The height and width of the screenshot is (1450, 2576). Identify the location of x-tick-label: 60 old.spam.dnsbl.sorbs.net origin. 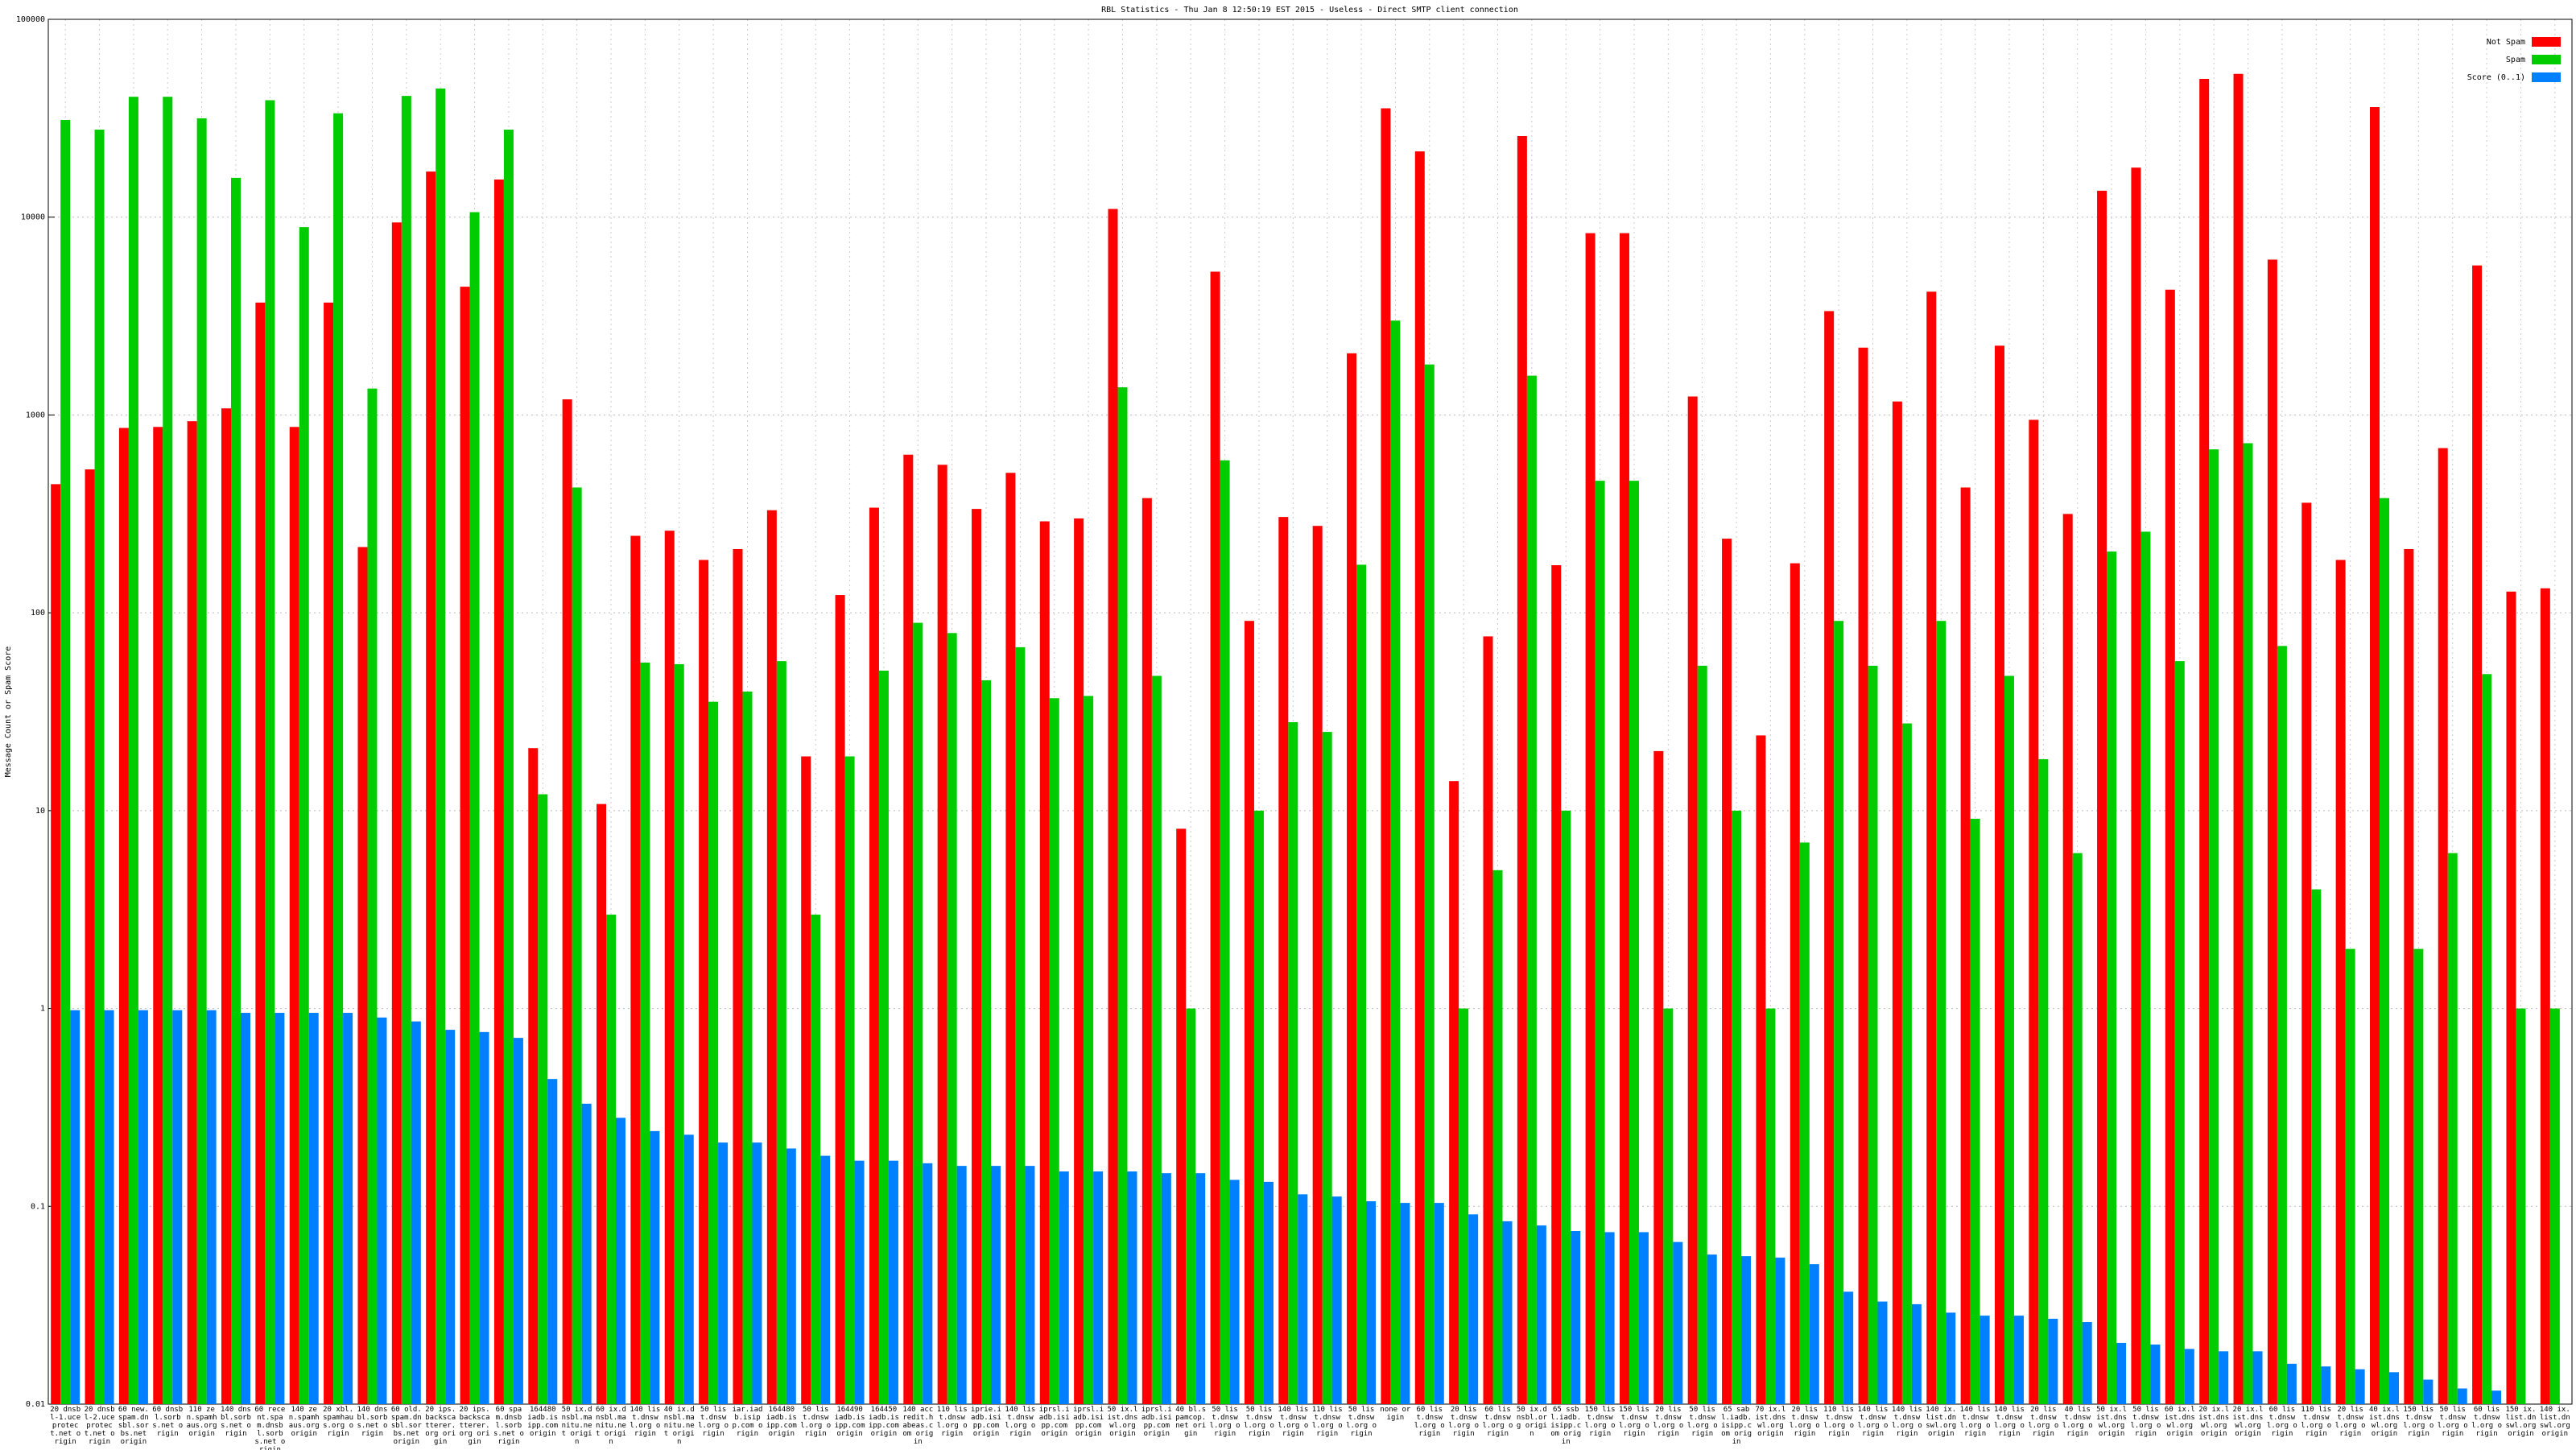
(406, 1426).